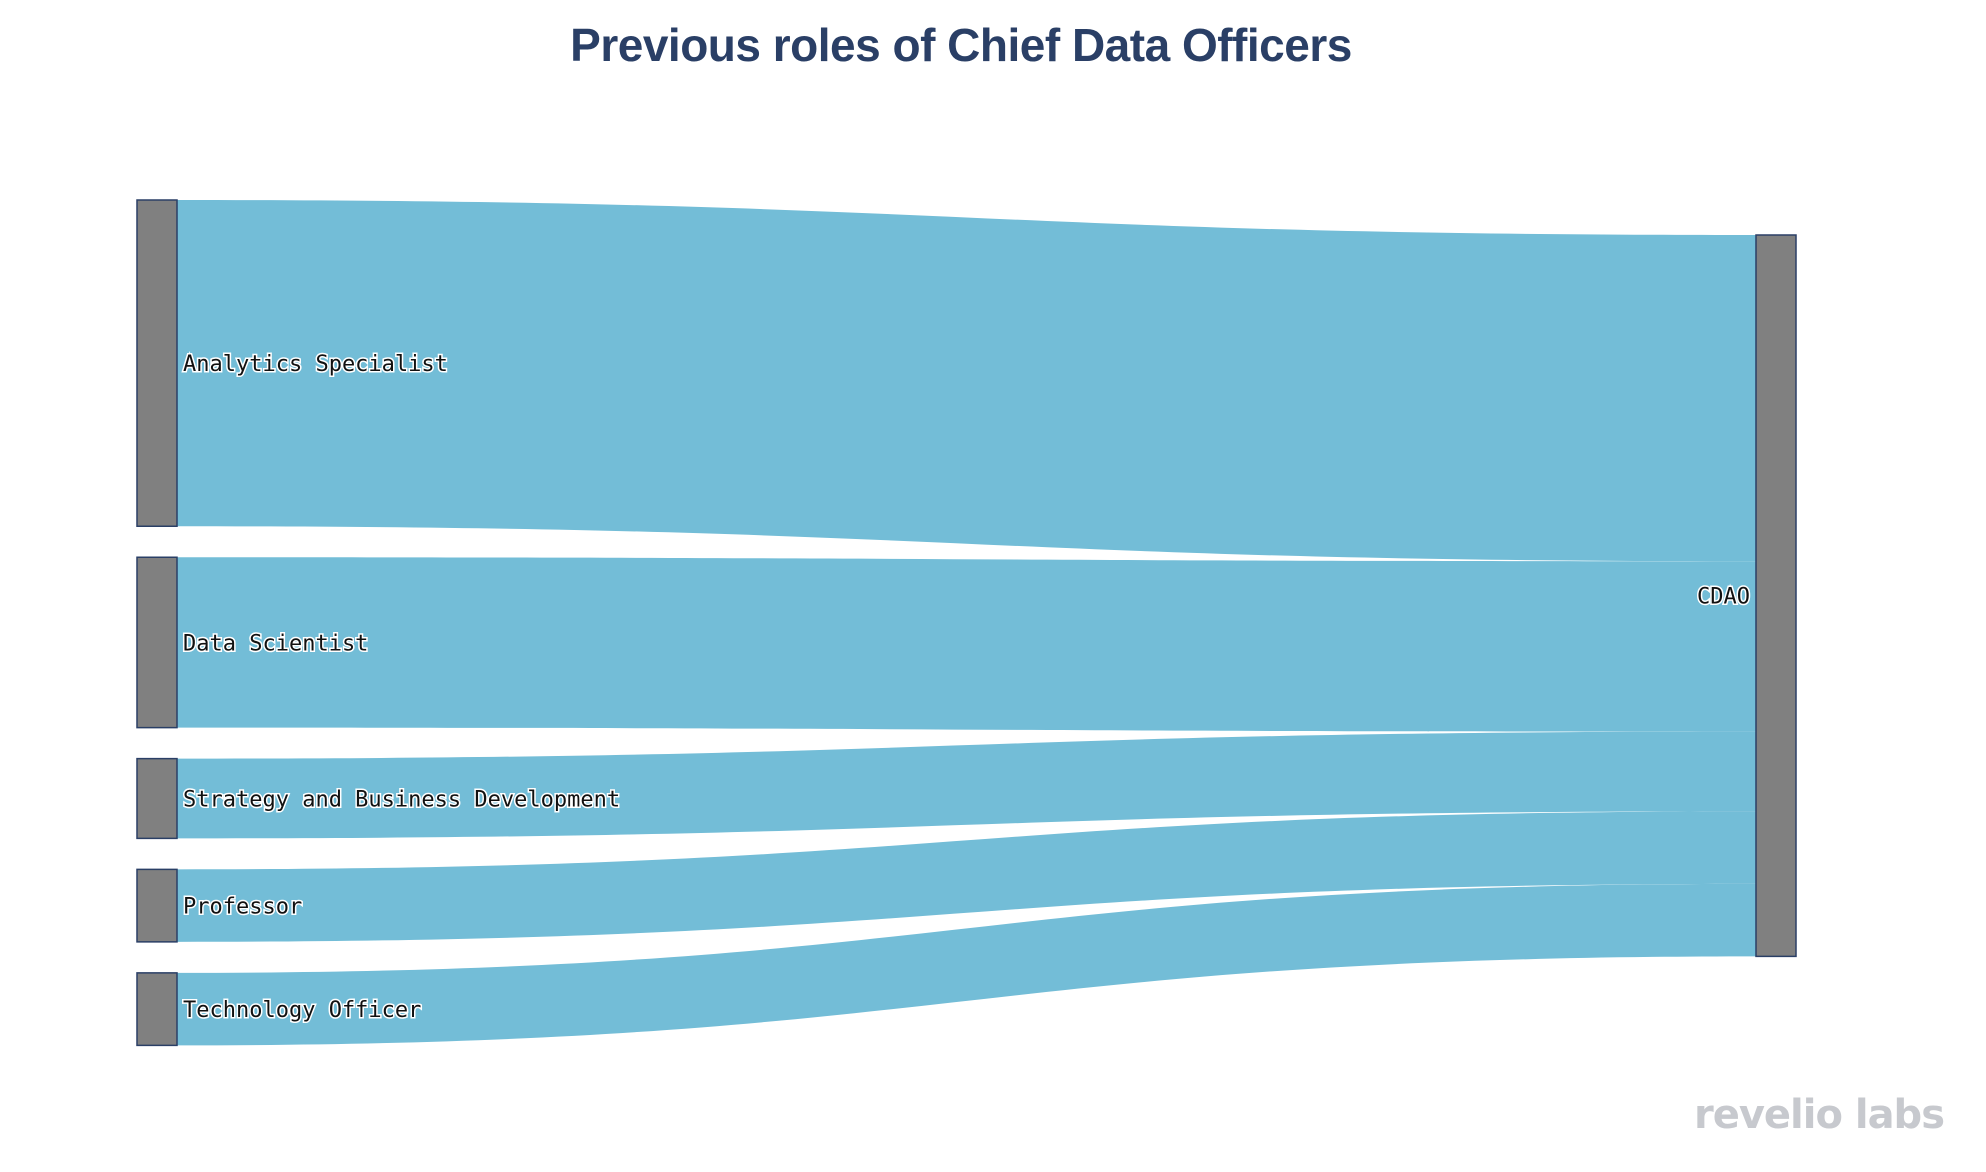 Image resolution: width=1986 pixels, height=1172 pixels. Describe the element at coordinates (302, 1010) in the screenshot. I see `node-label-technology-officer: Technology Officer` at that location.